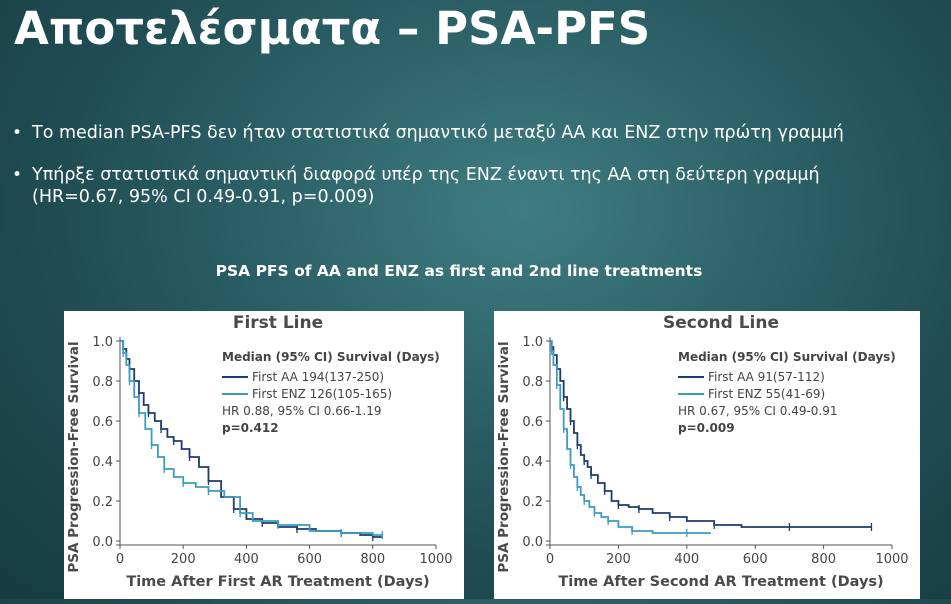 The image size is (951, 604). What do you see at coordinates (758, 411) in the screenshot?
I see `hr-annotation: HR 0.67, 95% CI 0.49-0.91` at bounding box center [758, 411].